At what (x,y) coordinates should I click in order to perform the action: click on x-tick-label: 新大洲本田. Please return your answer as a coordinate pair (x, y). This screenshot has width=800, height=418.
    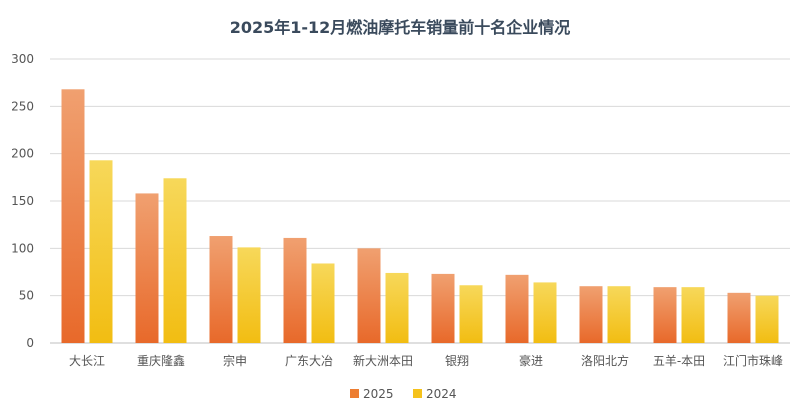
    Looking at the image, I should click on (383, 360).